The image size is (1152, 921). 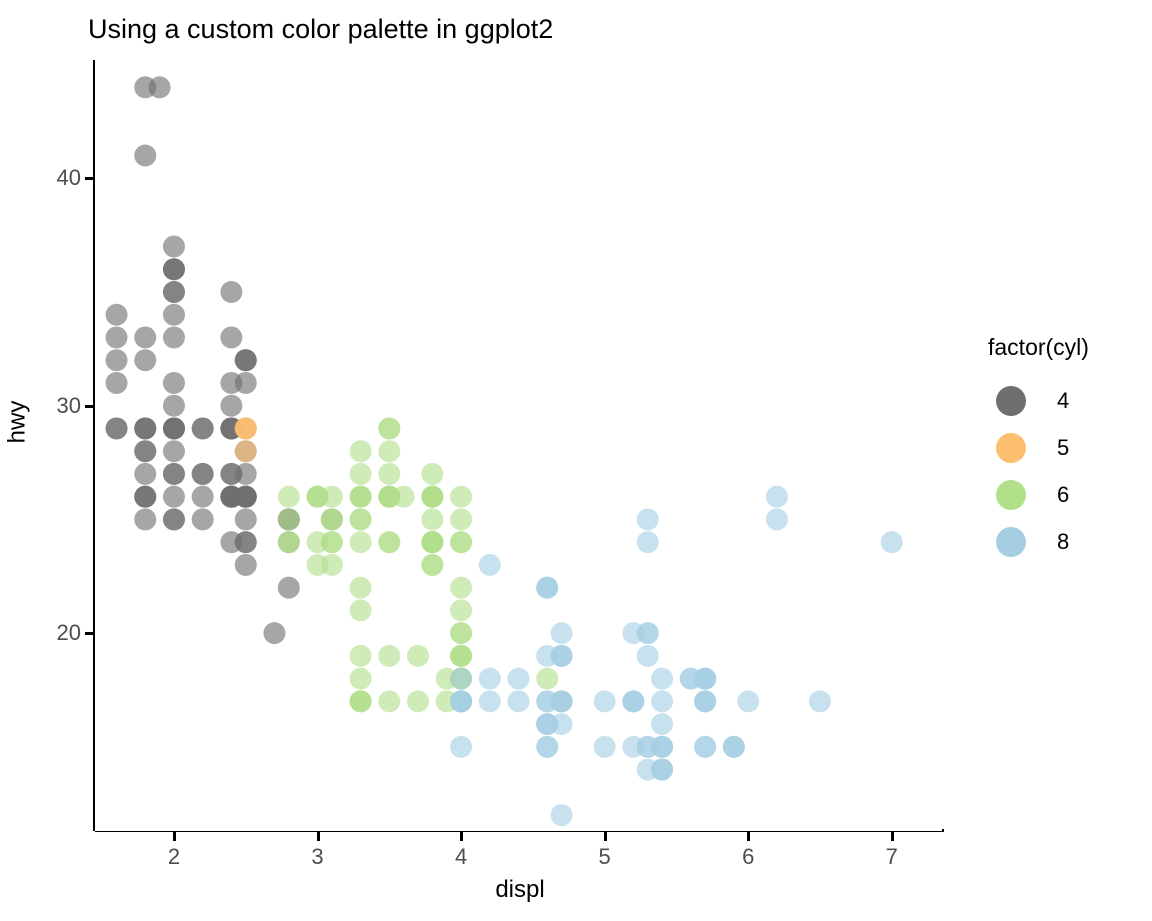 What do you see at coordinates (1038, 447) in the screenshot?
I see `legend-item-5: 5` at bounding box center [1038, 447].